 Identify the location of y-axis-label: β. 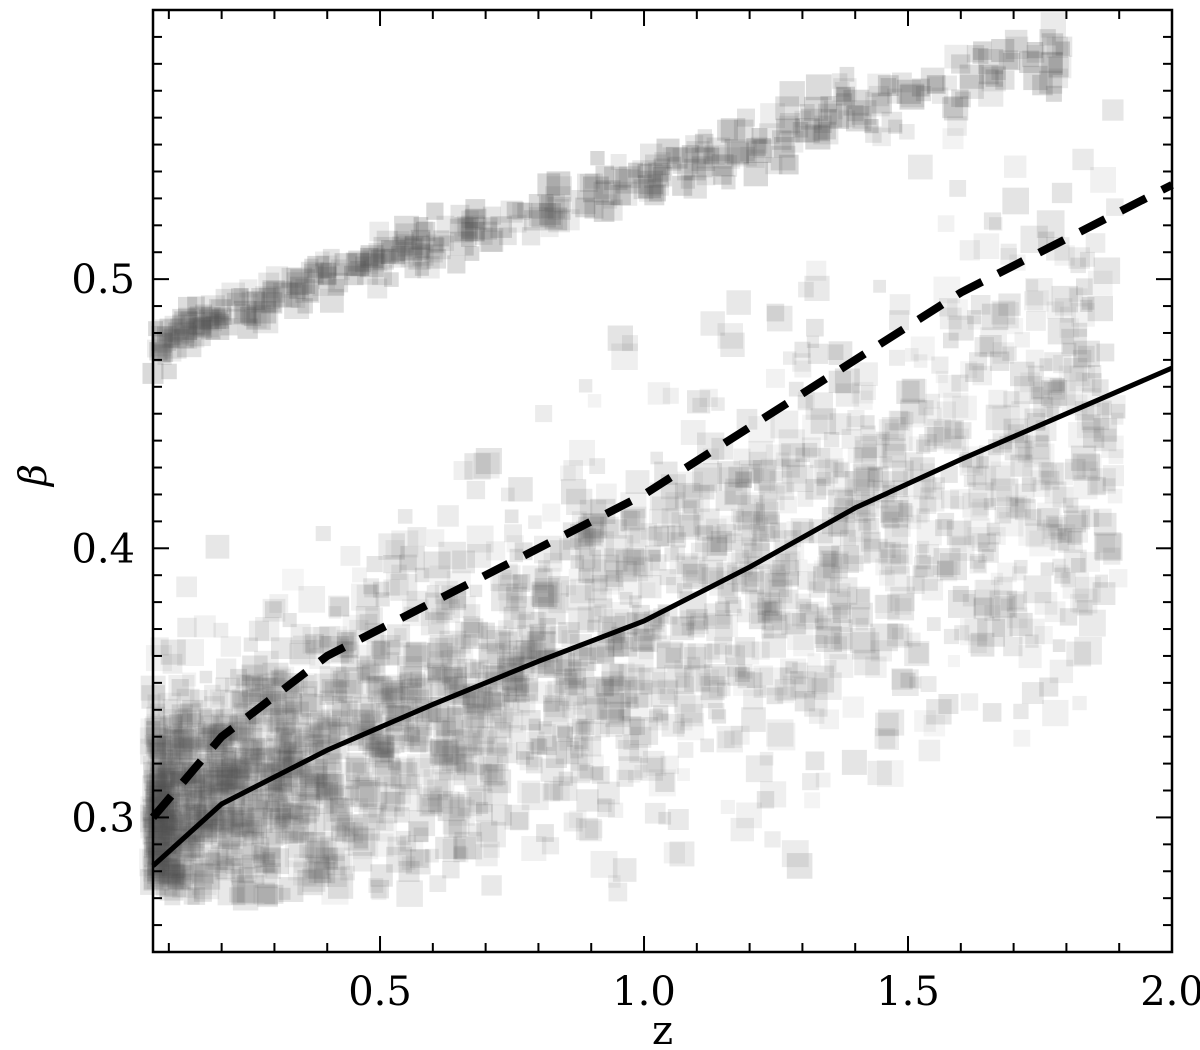
(33, 476).